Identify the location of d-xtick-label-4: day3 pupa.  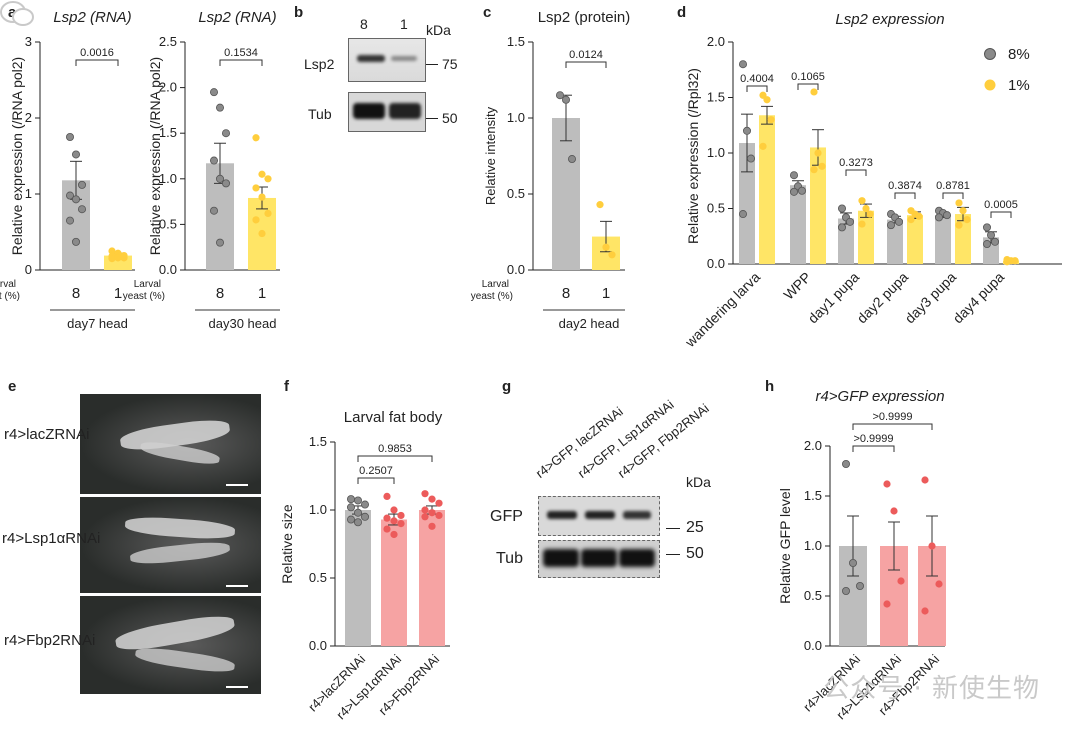
(931, 298).